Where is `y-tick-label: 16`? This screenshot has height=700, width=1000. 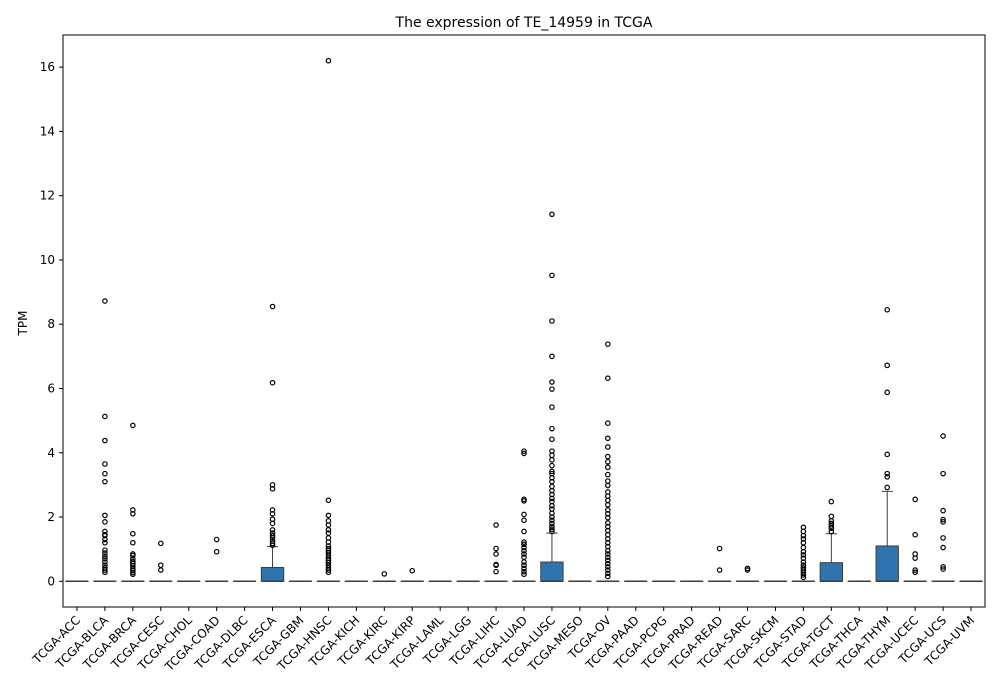
y-tick-label: 16 is located at coordinates (47, 67).